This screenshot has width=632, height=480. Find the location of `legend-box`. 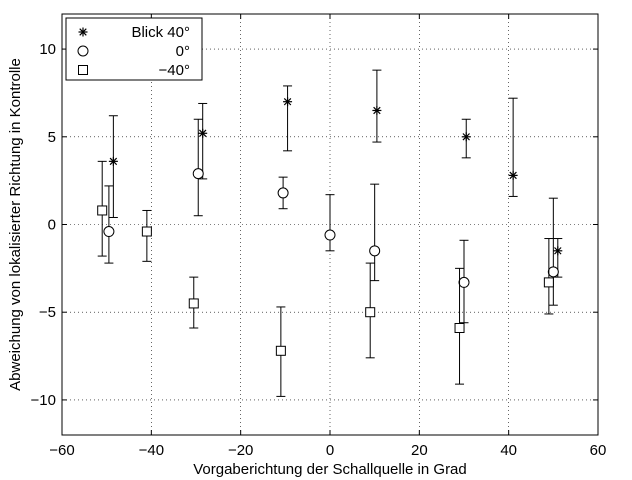

legend-box is located at coordinates (134, 49).